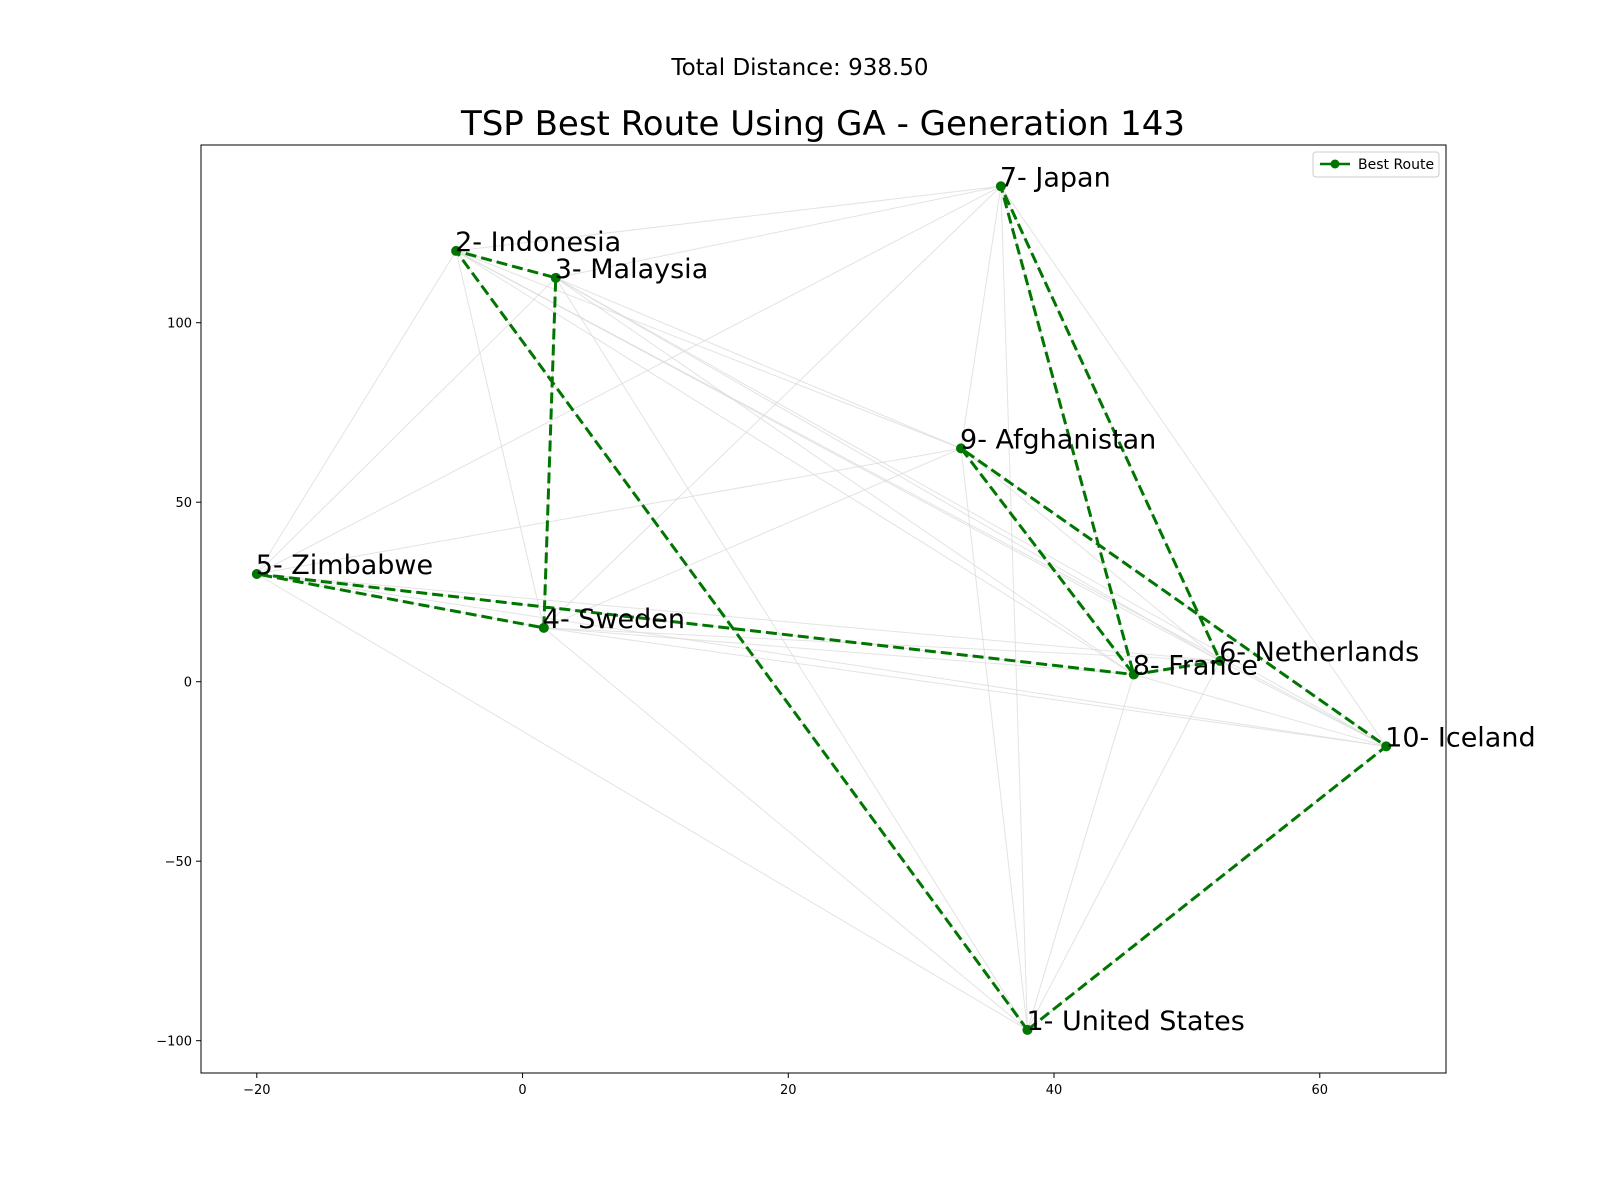  I want to click on y-tick-label: 100, so click(179, 324).